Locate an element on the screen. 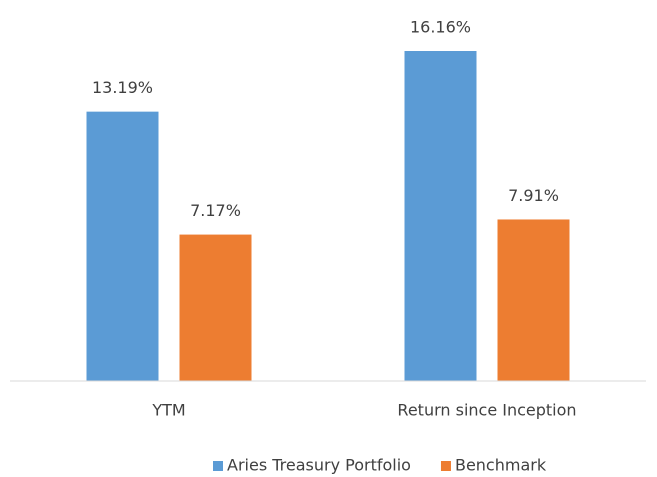 The width and height of the screenshot is (657, 477). legend-label: Benchmark is located at coordinates (501, 465).